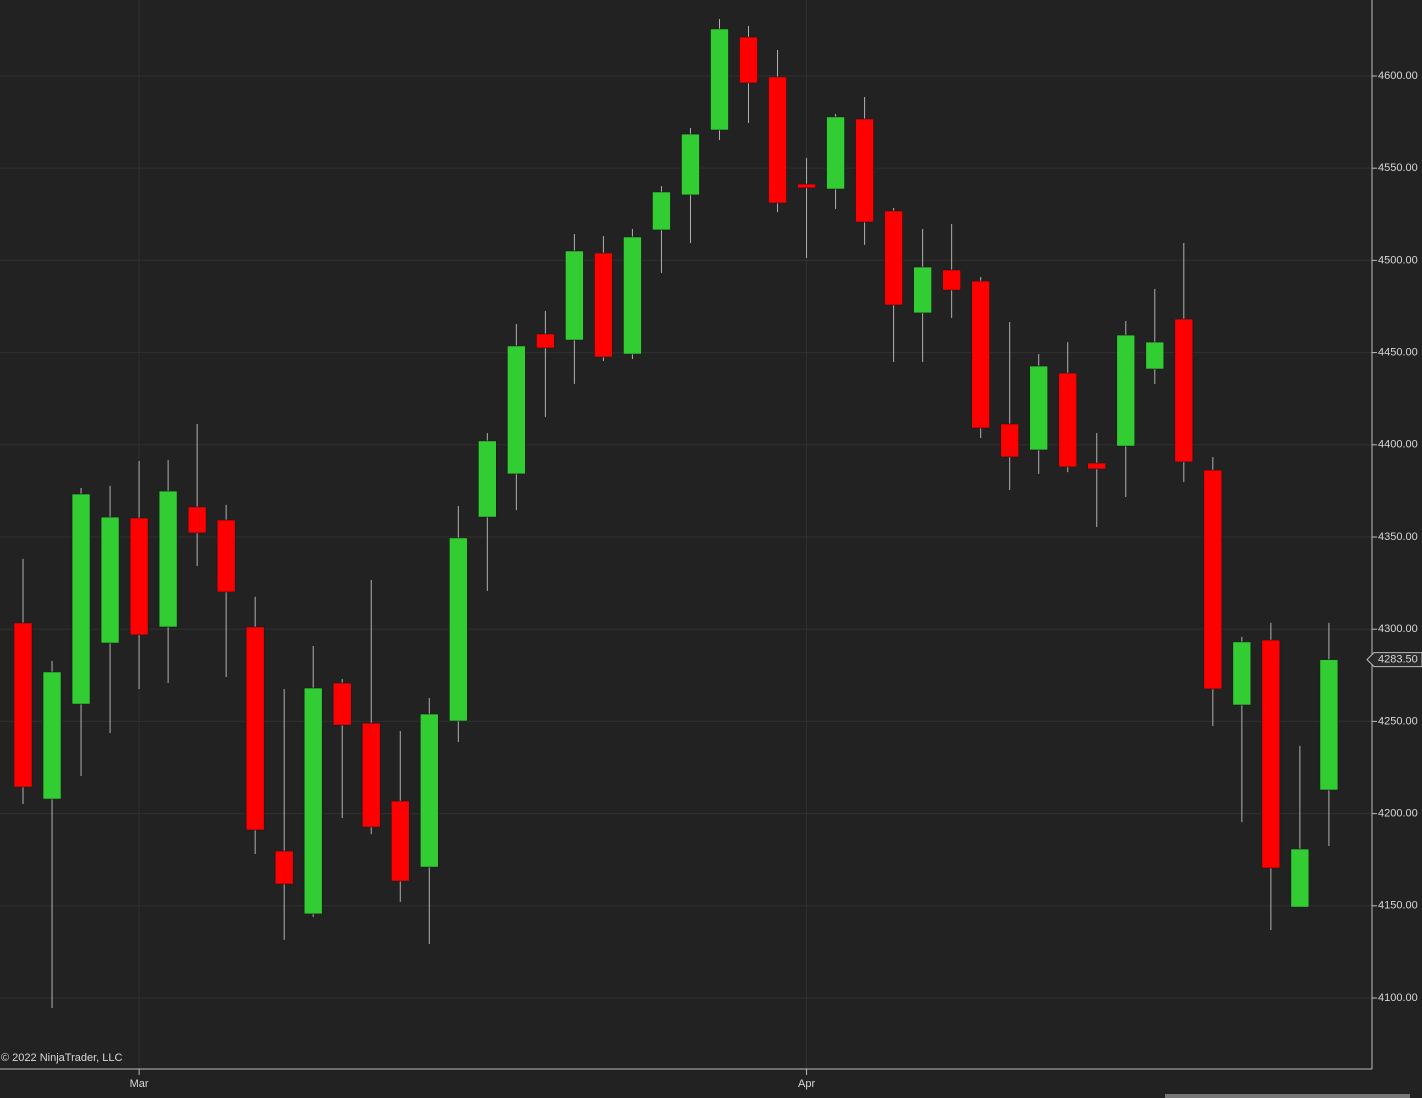 Image resolution: width=1422 pixels, height=1098 pixels. What do you see at coordinates (1398, 76) in the screenshot?
I see `y-tick-label: 4600.00` at bounding box center [1398, 76].